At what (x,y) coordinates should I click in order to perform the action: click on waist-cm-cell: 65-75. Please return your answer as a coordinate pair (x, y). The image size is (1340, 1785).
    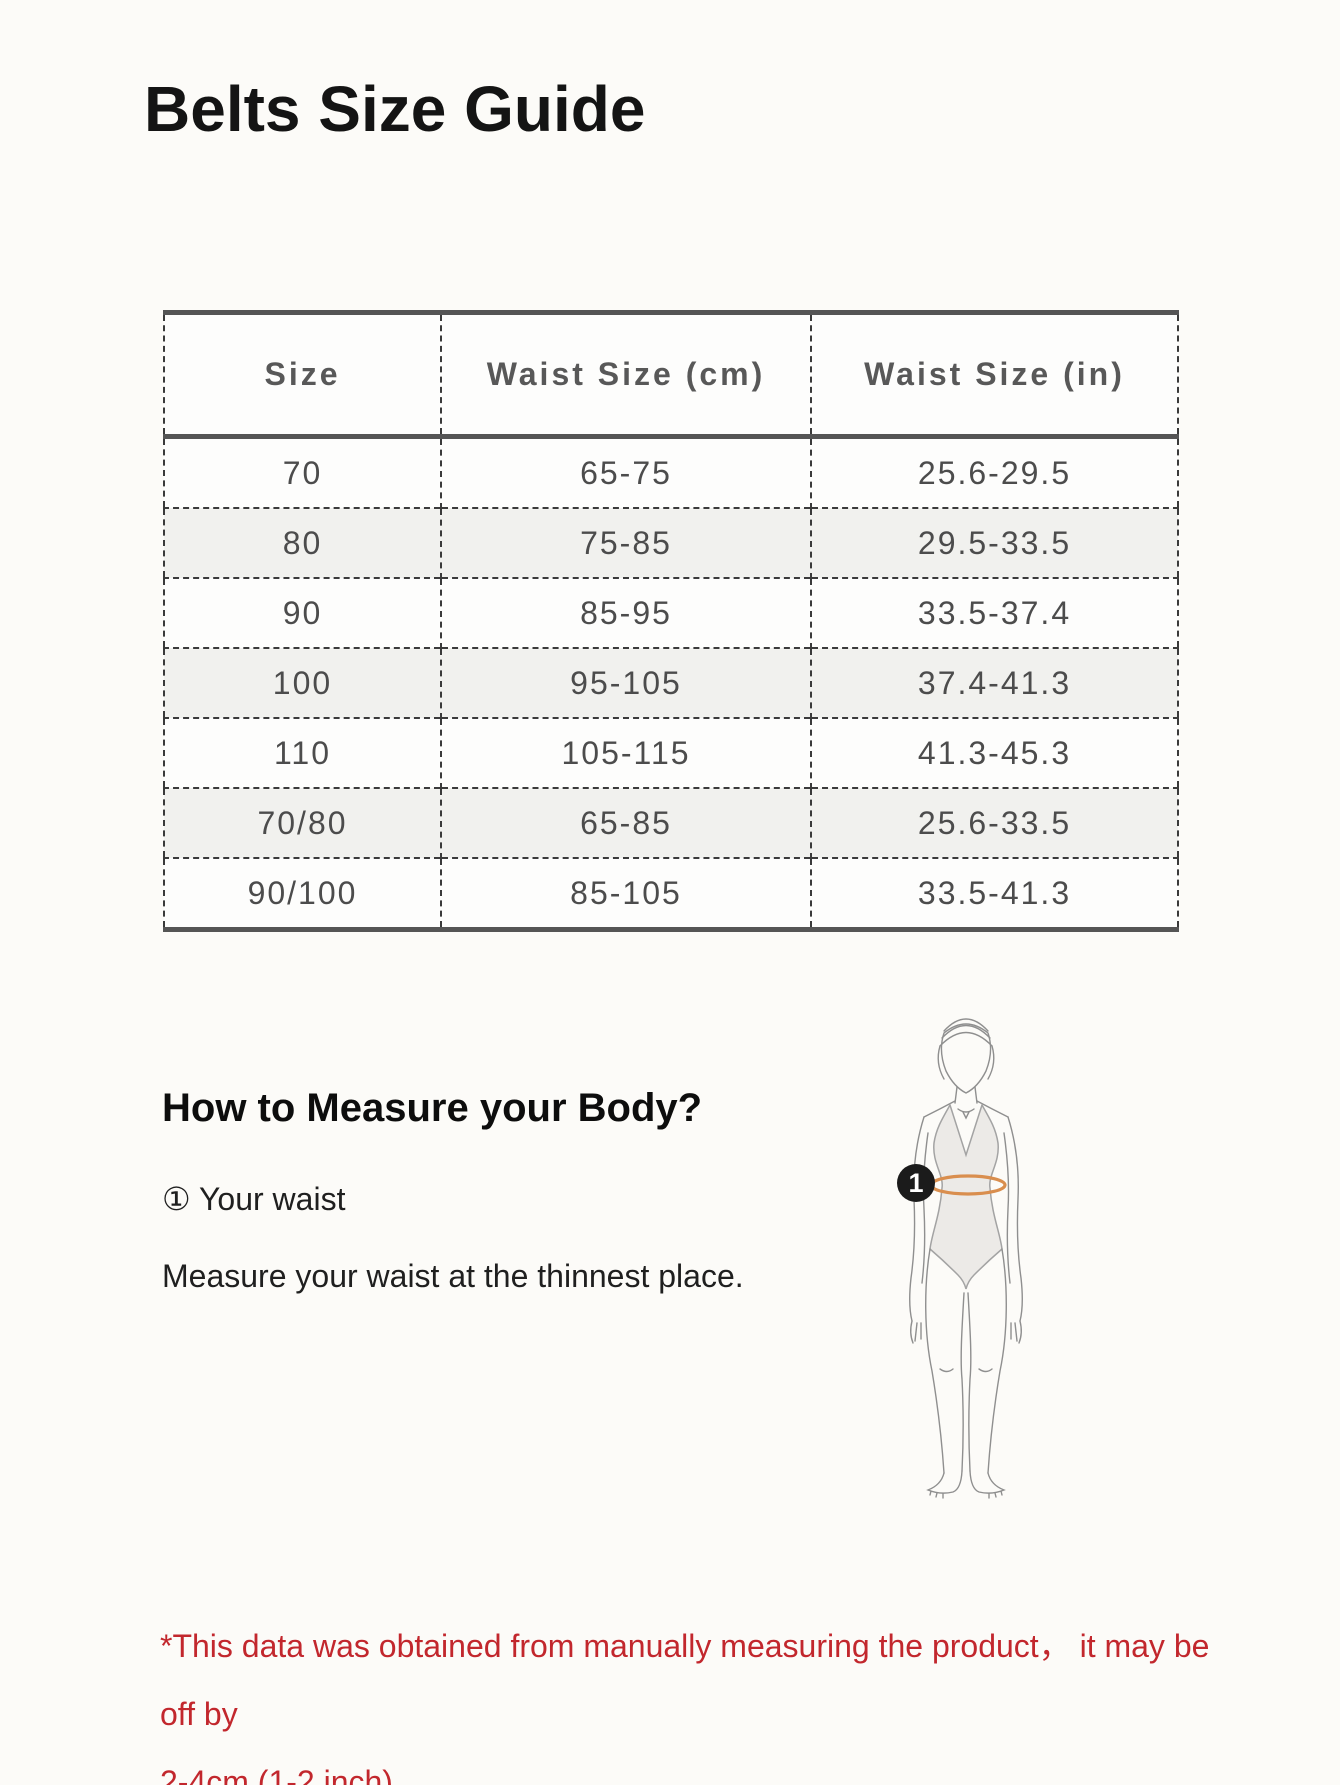
    Looking at the image, I should click on (625, 472).